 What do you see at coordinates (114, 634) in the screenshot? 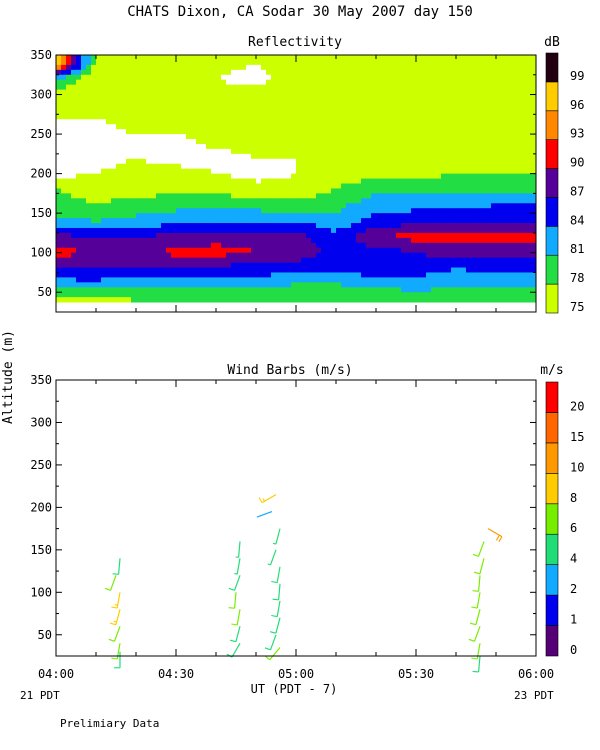
I see `wind-barb` at bounding box center [114, 634].